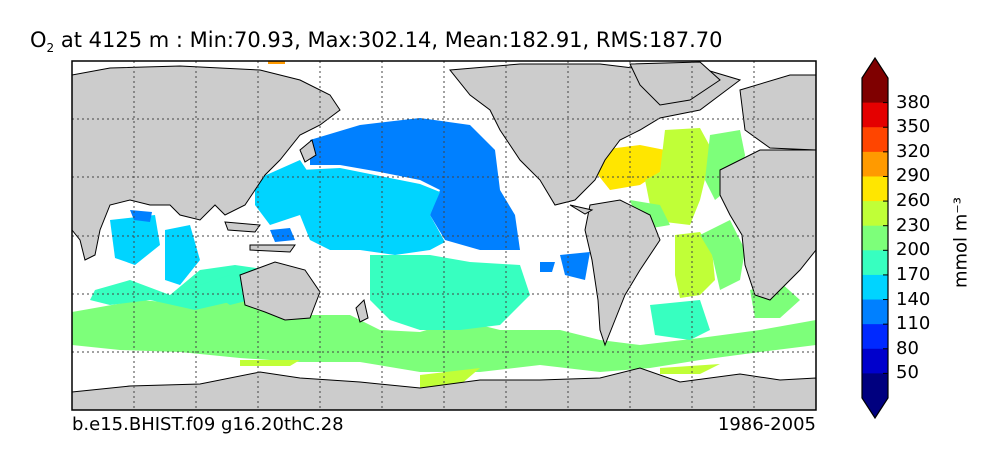 The width and height of the screenshot is (1000, 466). I want to click on colorbar-tick-label: 140, so click(913, 299).